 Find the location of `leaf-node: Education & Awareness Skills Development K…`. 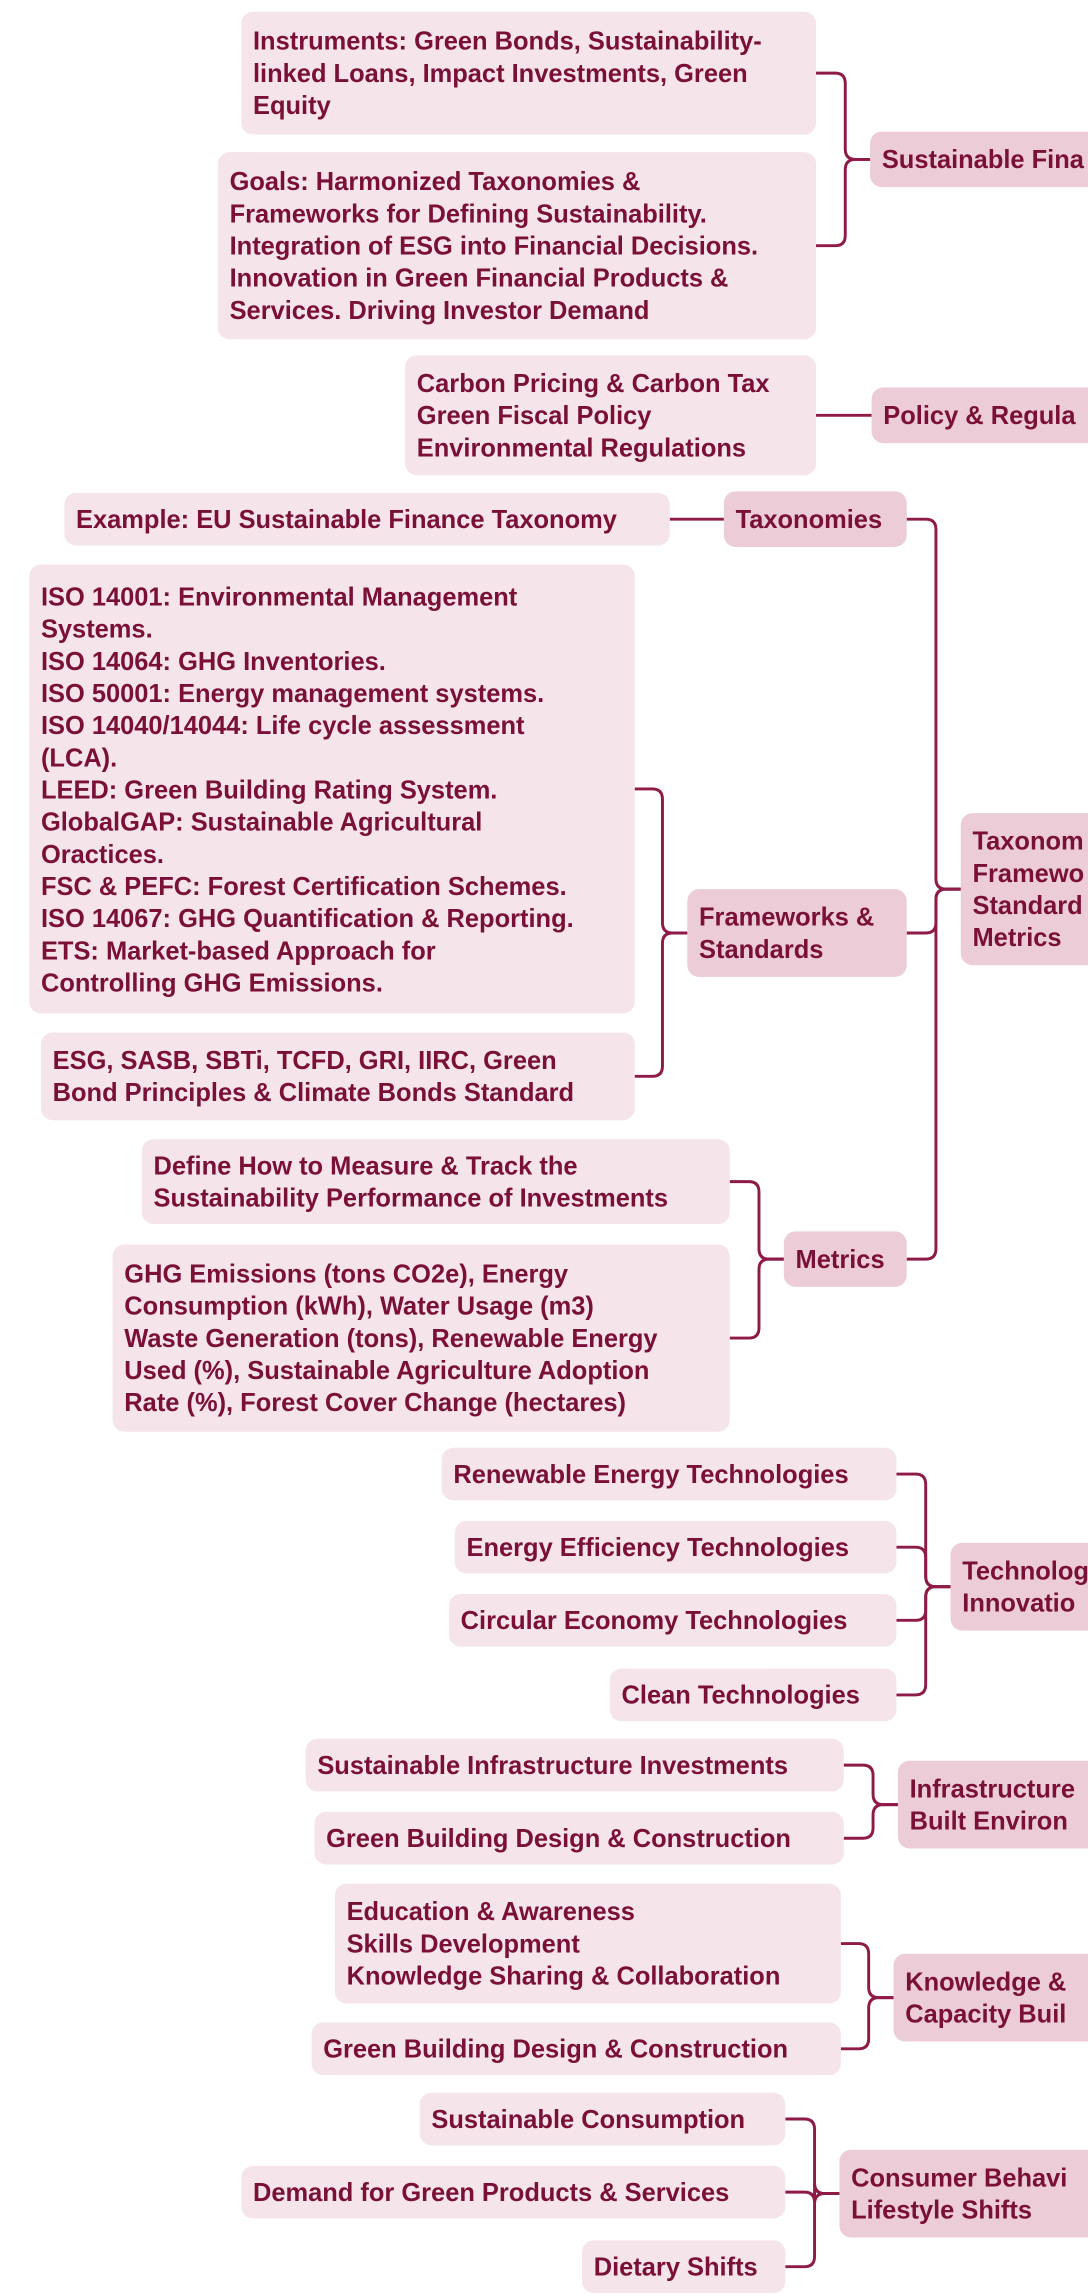

leaf-node: Education & Awareness Skills Development K… is located at coordinates (587, 1943).